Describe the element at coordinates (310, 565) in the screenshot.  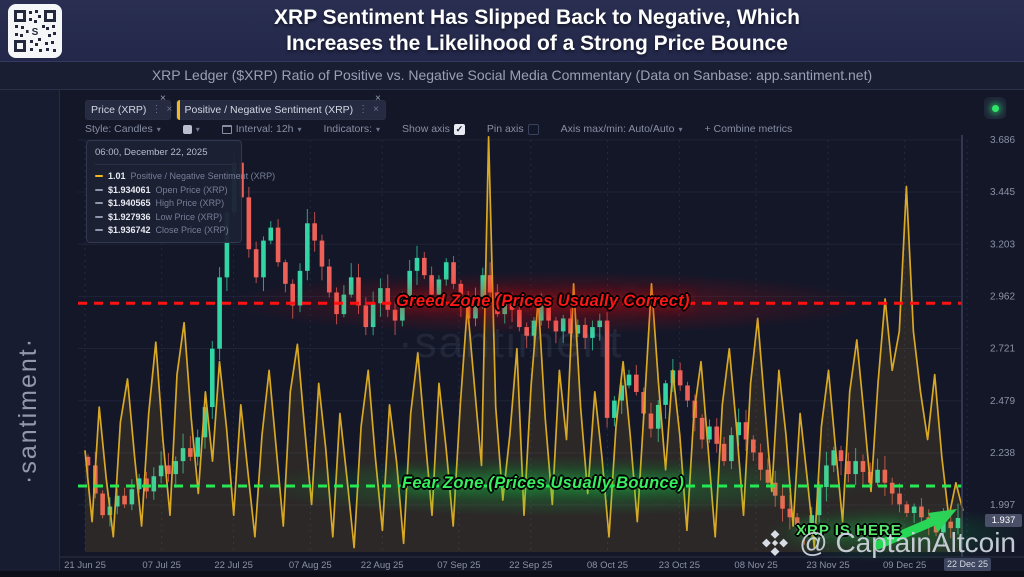
I see `svg-text: 07 Aug 25` at that location.